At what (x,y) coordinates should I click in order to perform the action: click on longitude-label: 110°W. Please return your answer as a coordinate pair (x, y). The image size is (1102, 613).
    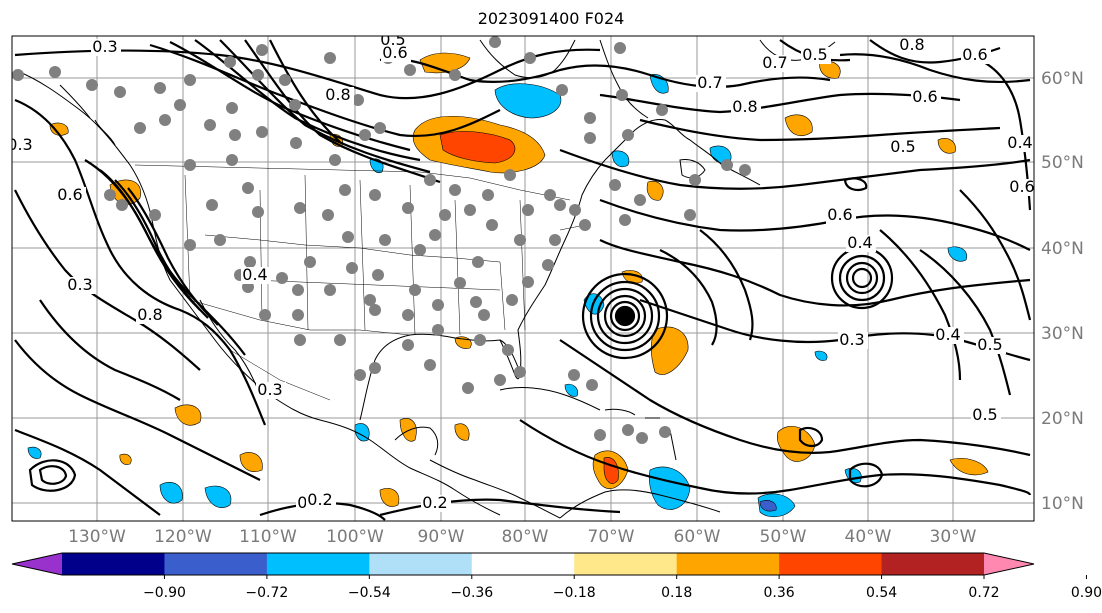
    Looking at the image, I should click on (268, 537).